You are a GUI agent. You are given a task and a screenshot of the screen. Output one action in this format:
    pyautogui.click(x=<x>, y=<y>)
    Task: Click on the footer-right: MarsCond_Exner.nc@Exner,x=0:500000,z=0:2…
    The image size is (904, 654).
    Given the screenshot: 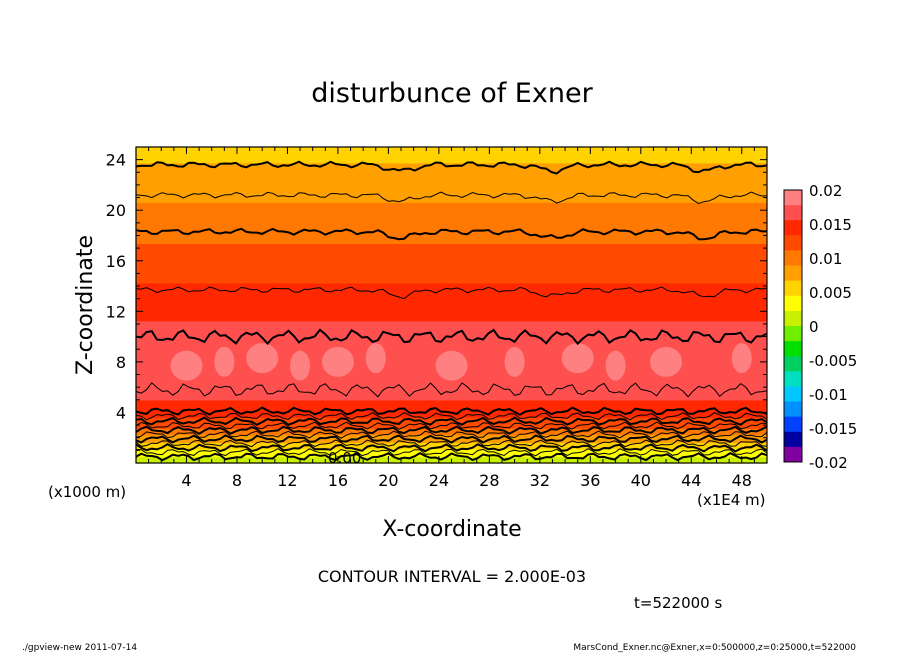 What is the action you would take?
    pyautogui.click(x=714, y=648)
    